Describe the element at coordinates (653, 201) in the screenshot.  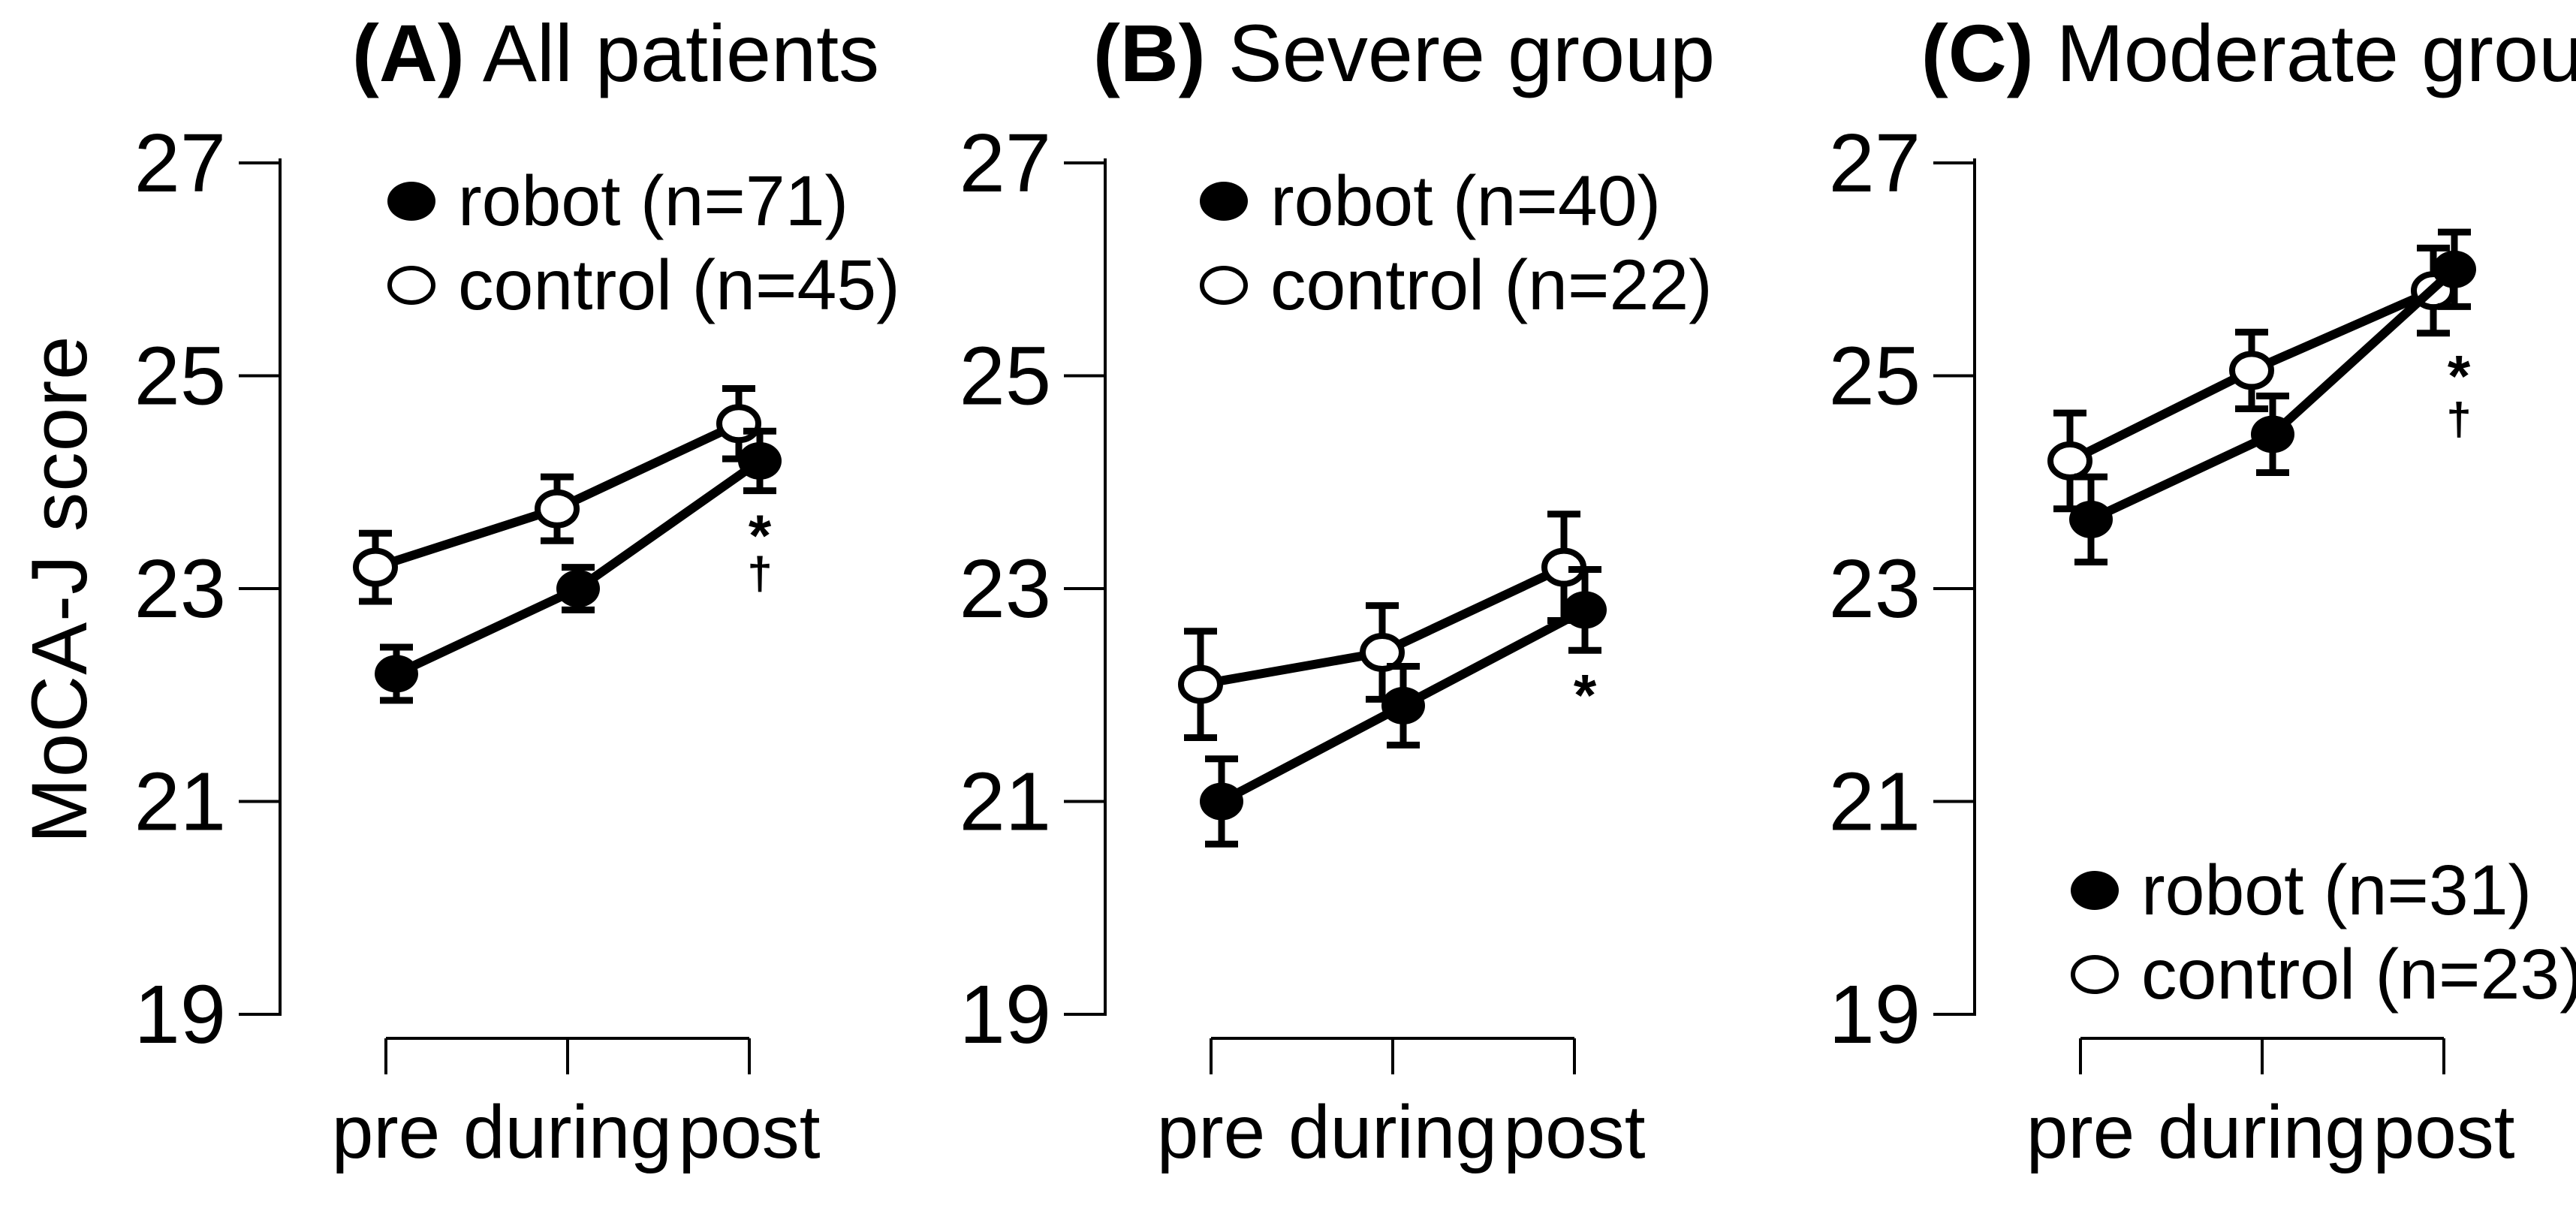
I see `legend-label-robot: robot (n=71)` at that location.